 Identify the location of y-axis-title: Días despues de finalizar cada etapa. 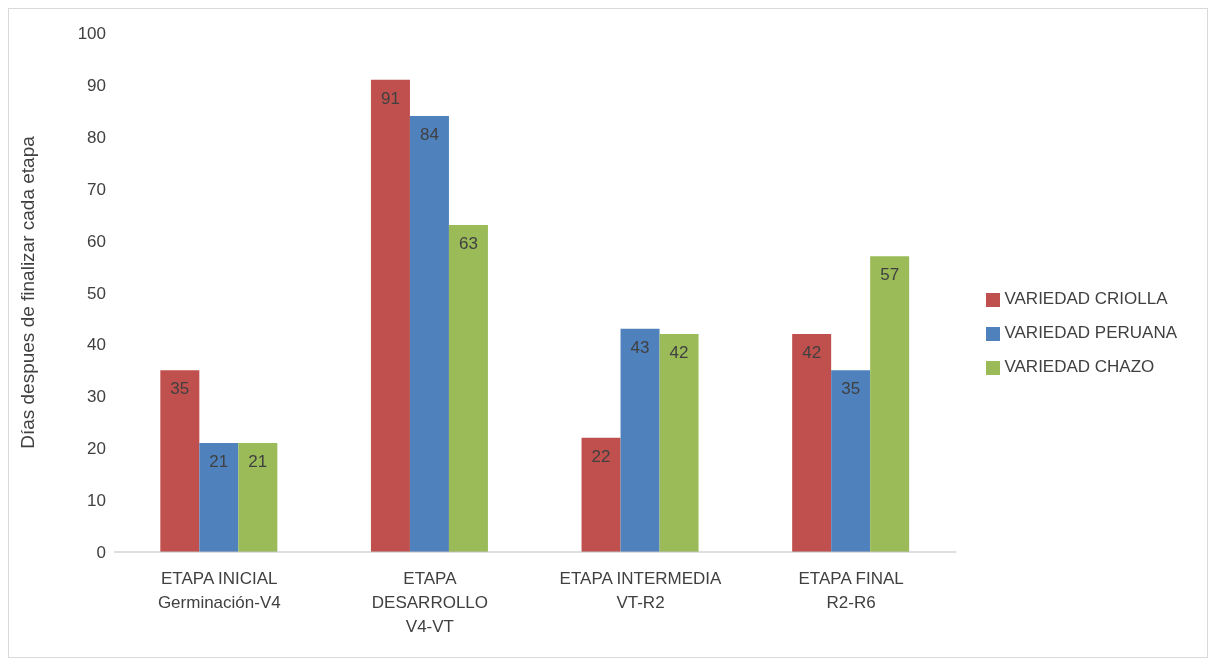
(27, 292).